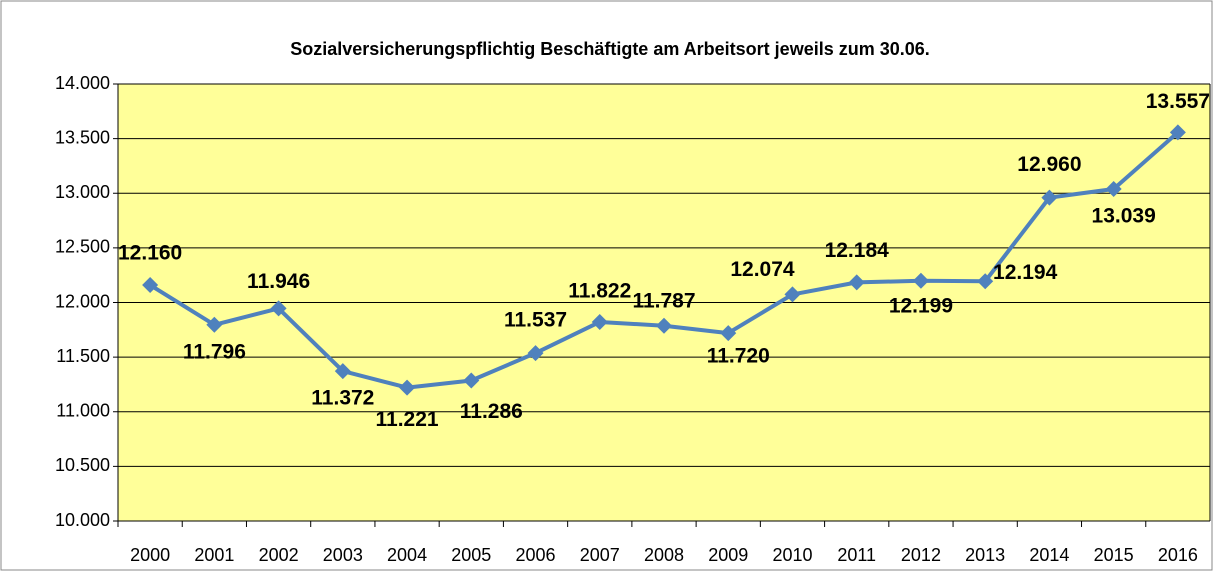  What do you see at coordinates (663, 300) in the screenshot?
I see `data-label: 11.787` at bounding box center [663, 300].